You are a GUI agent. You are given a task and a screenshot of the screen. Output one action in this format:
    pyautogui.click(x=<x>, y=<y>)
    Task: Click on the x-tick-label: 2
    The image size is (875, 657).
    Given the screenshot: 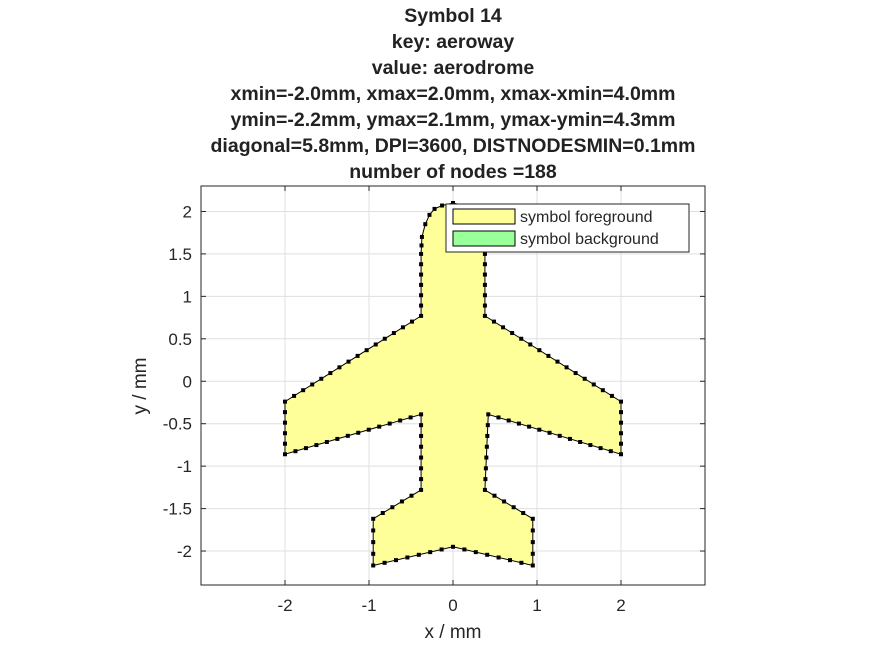 What is the action you would take?
    pyautogui.click(x=620, y=605)
    